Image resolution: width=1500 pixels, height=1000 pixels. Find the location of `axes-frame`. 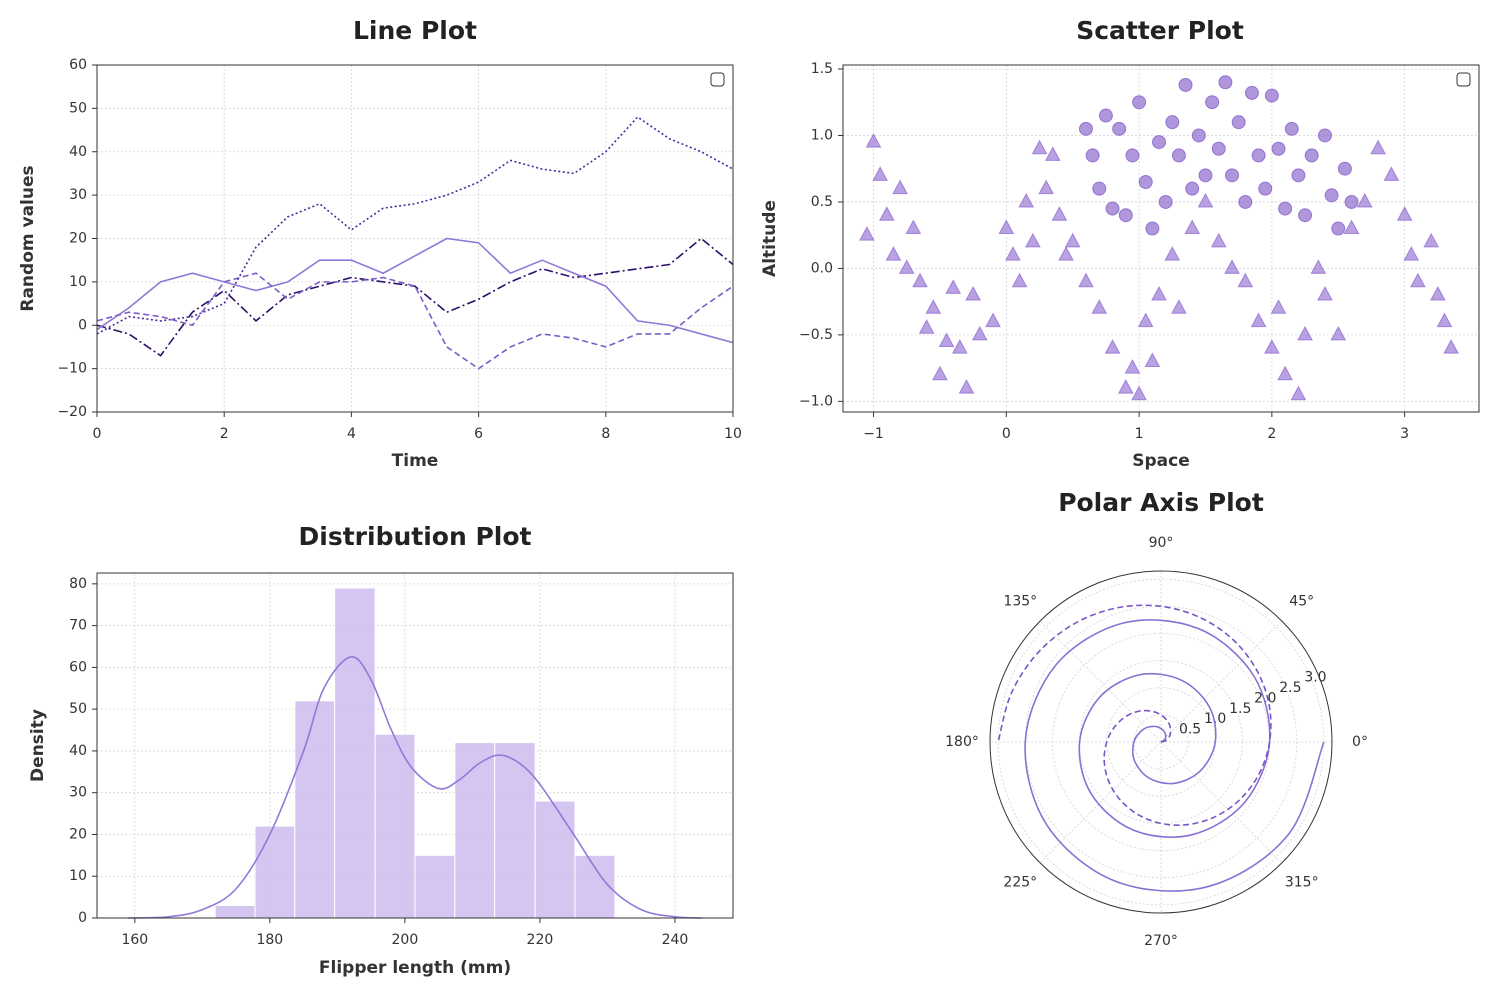

axes-frame is located at coordinates (415, 745).